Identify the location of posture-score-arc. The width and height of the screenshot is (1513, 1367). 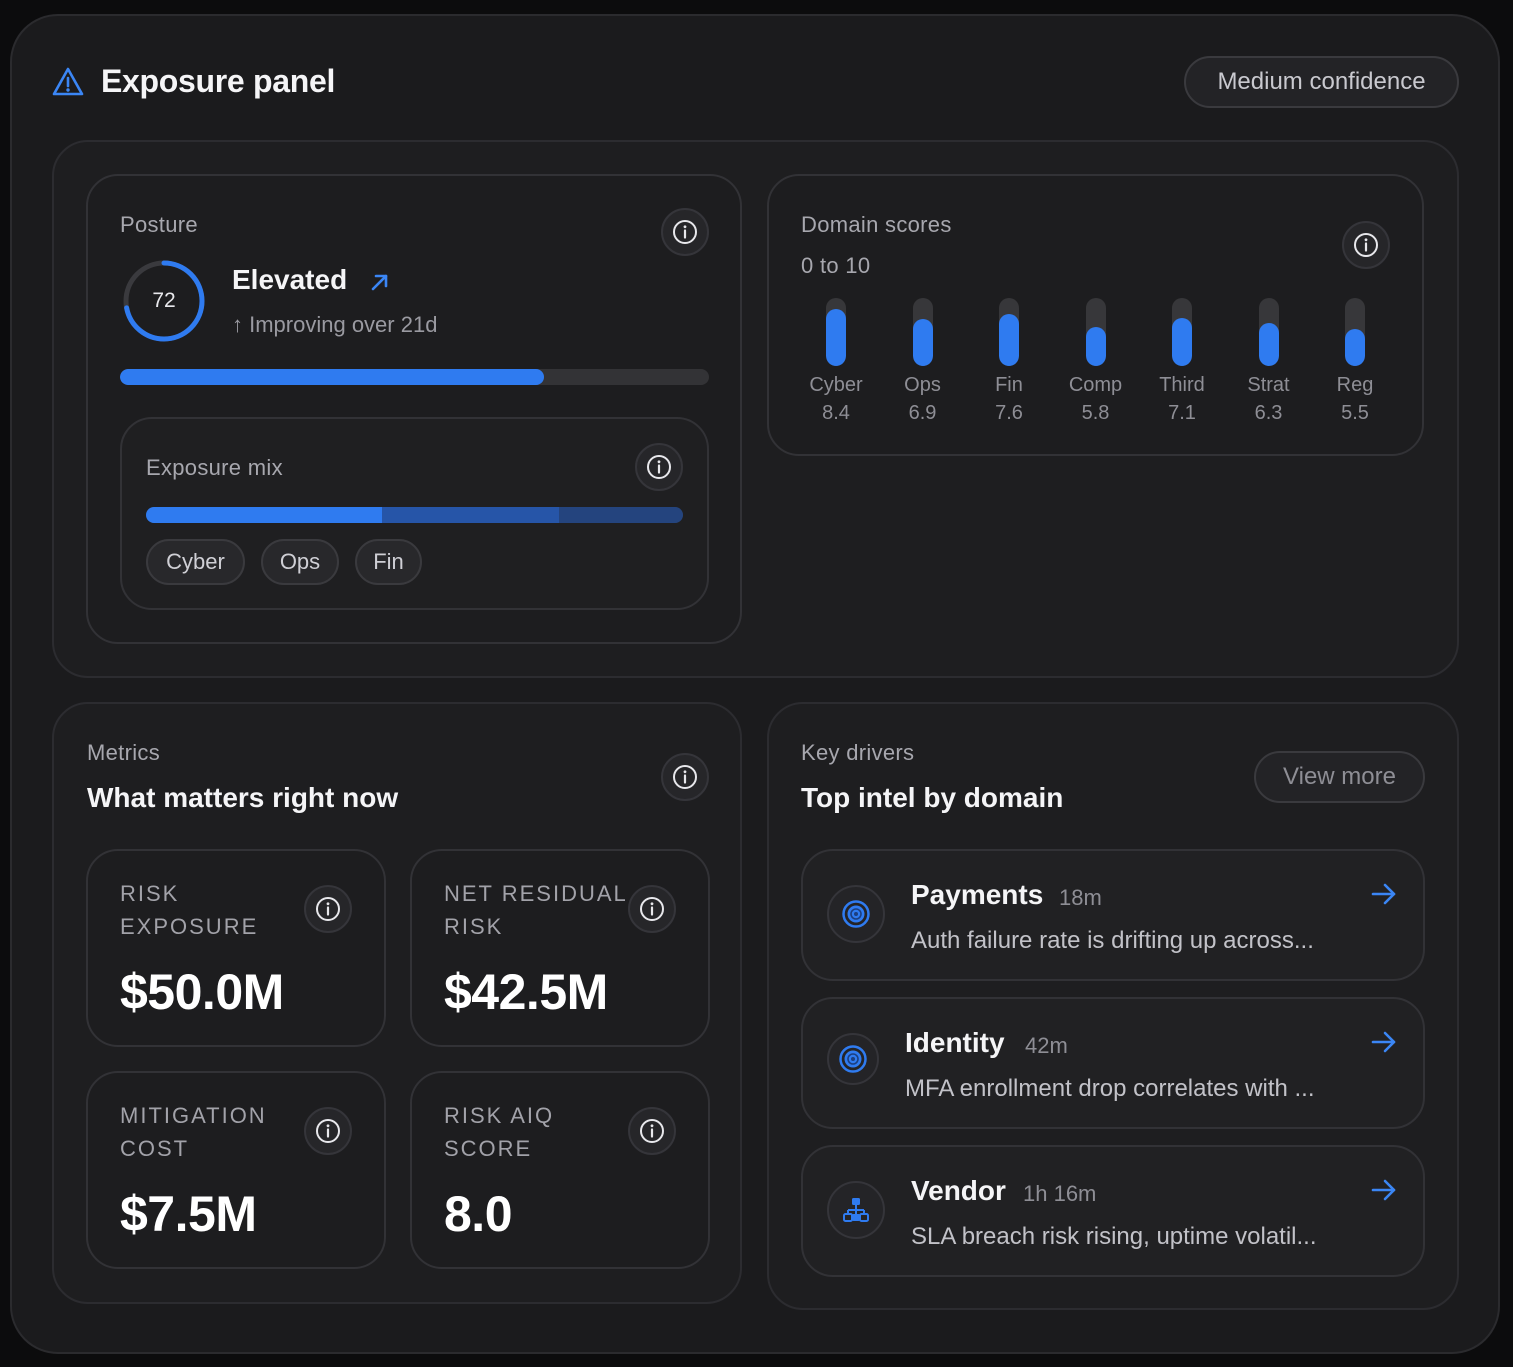
(164, 301).